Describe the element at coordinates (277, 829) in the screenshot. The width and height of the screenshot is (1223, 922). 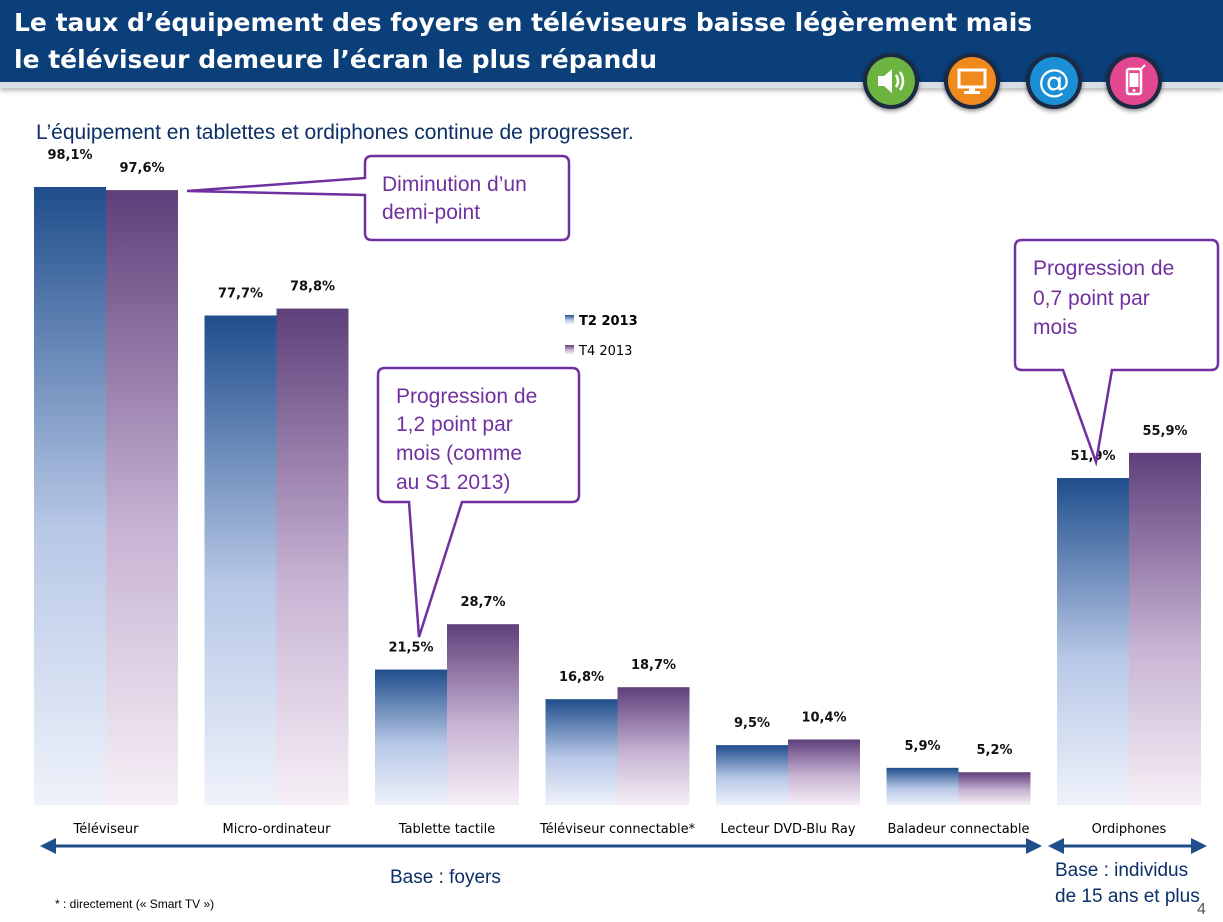
I see `category-label-micro-ordinateur: Micro-ordinateur` at that location.